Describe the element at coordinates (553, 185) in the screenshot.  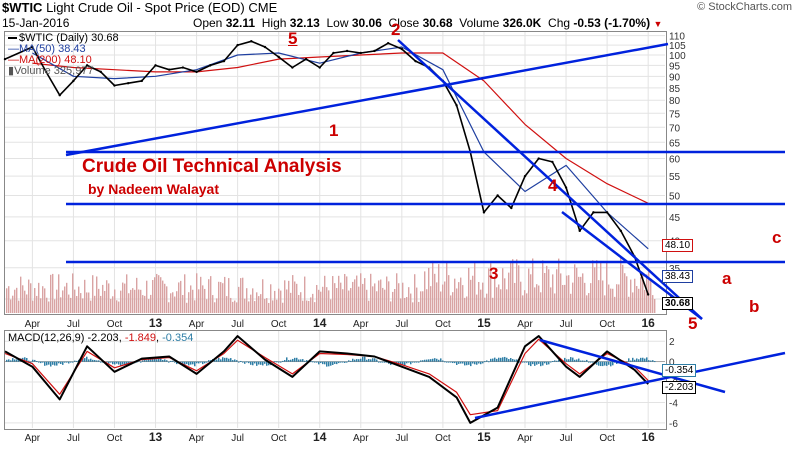
I see `wave-label-4: 4` at that location.